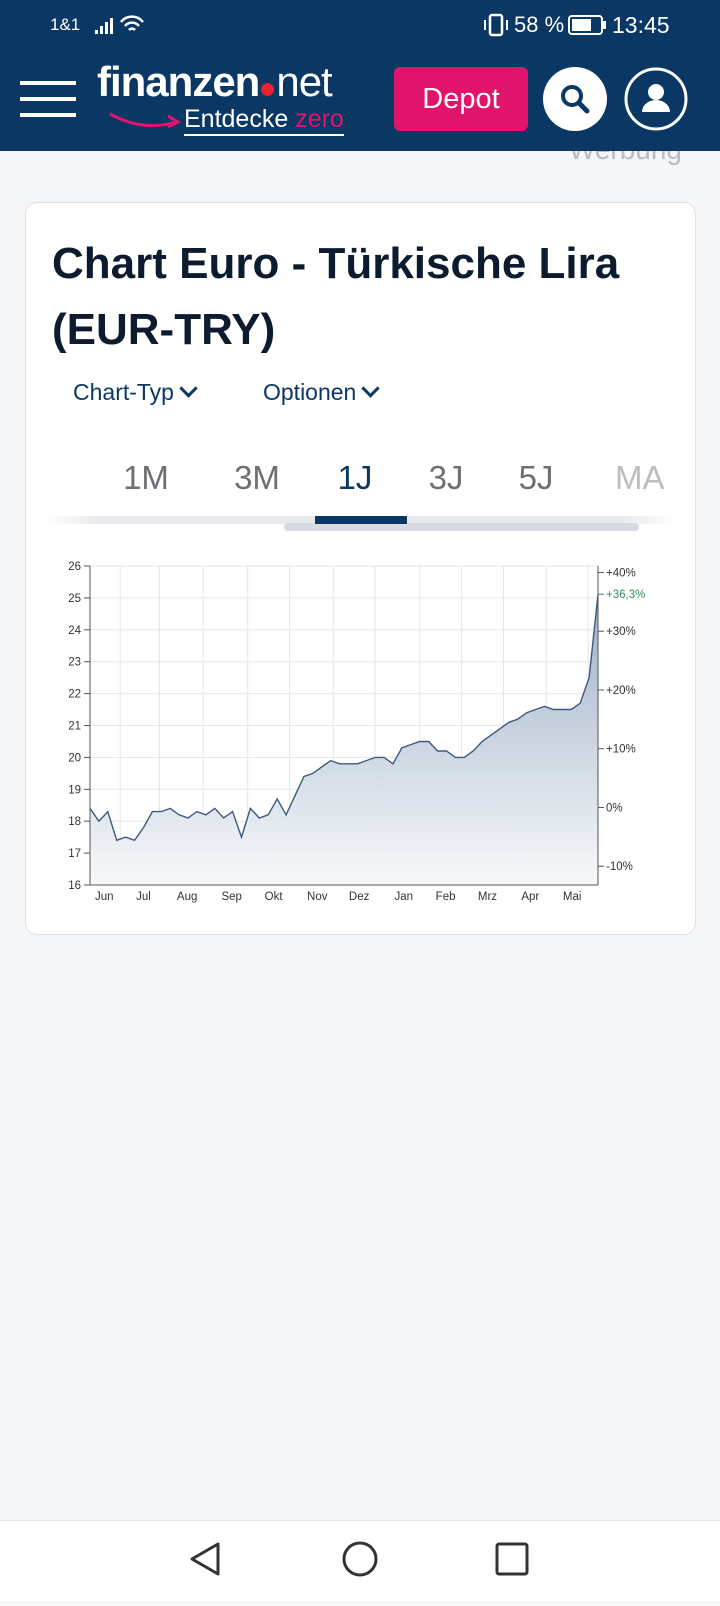  I want to click on y-tick-label: 25, so click(74, 599).